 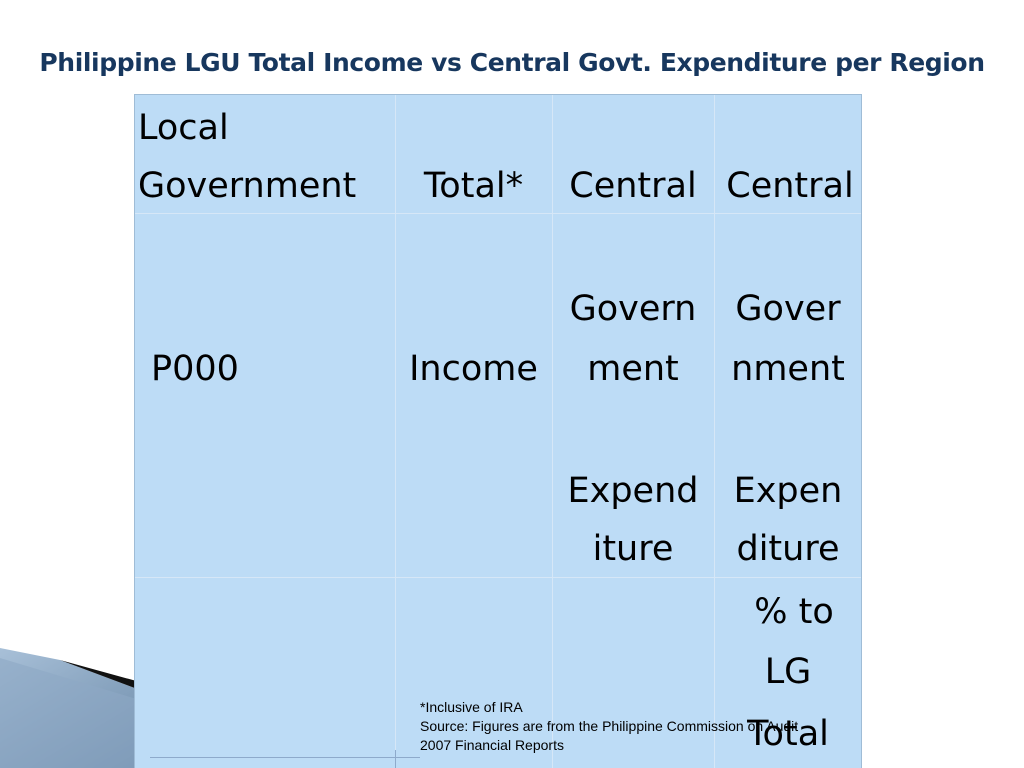 I want to click on divider-tick, so click(x=395, y=759).